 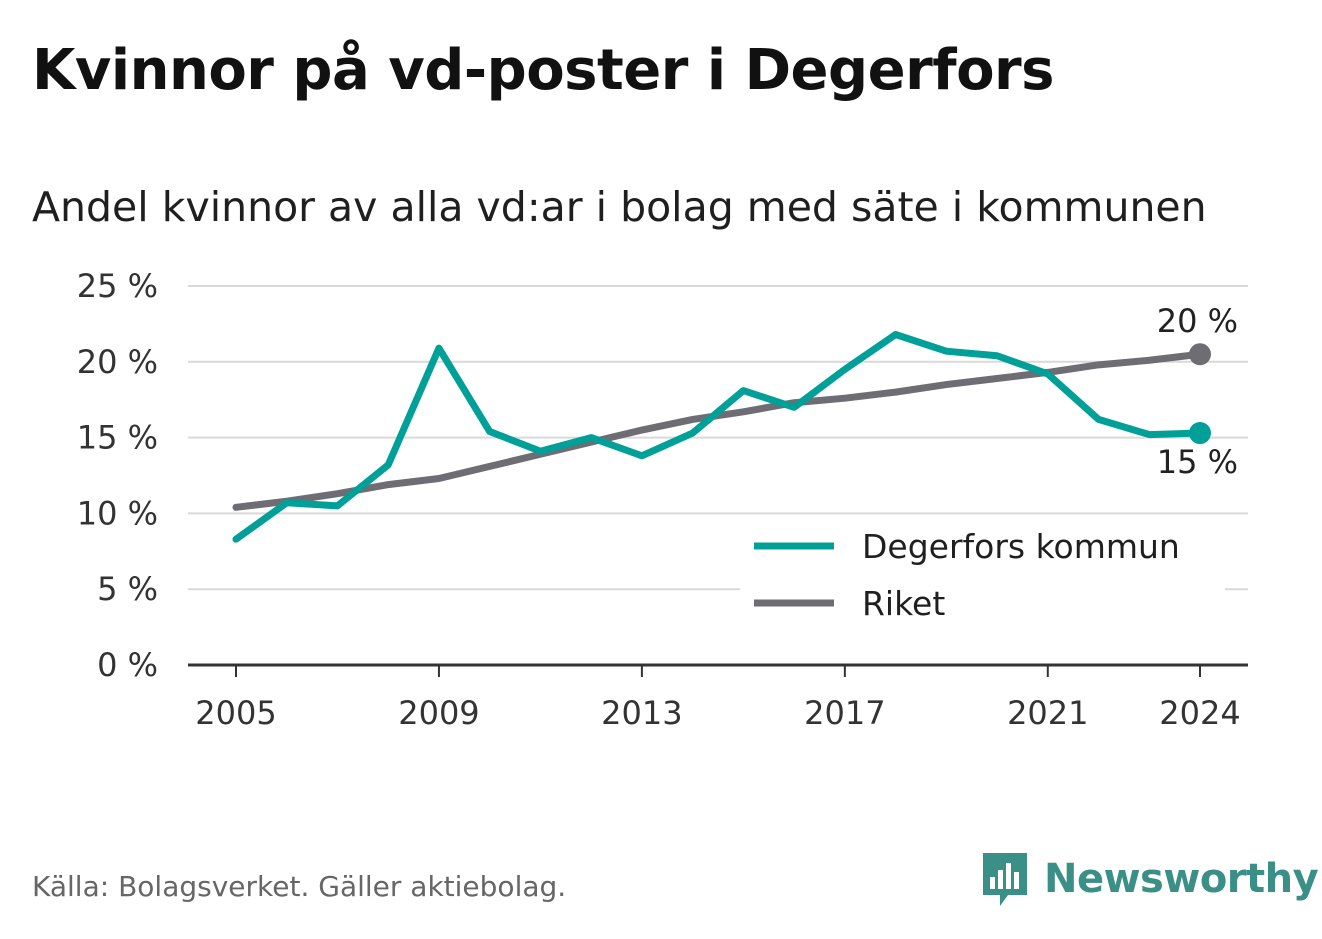 I want to click on brand-logo: Newsworthy, so click(x=1149, y=879).